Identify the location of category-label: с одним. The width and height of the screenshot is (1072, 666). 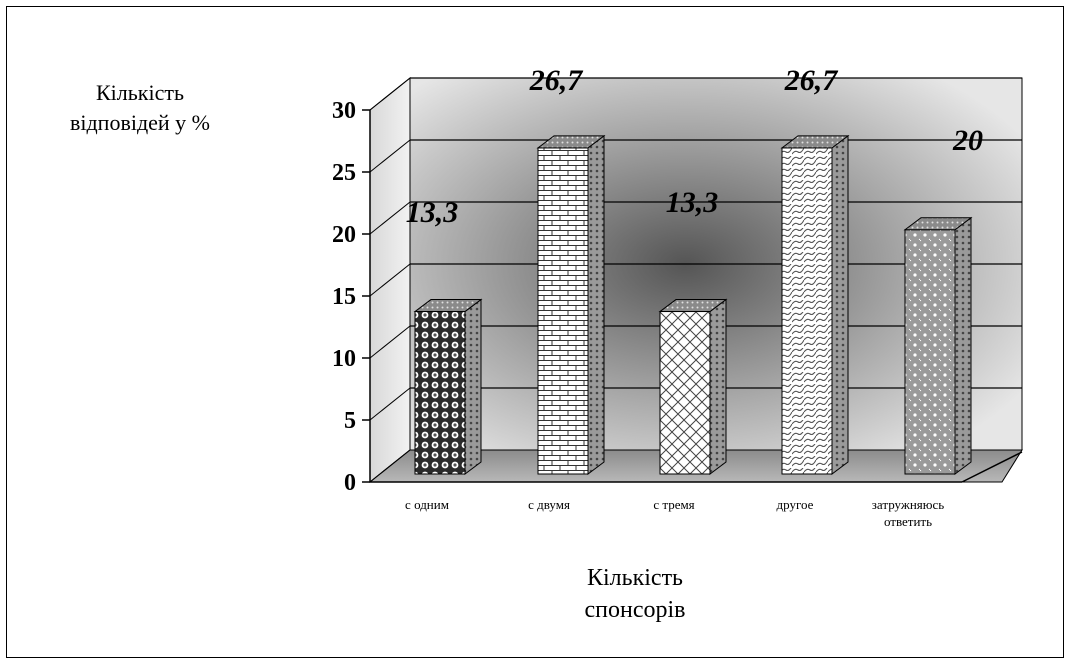
(427, 504).